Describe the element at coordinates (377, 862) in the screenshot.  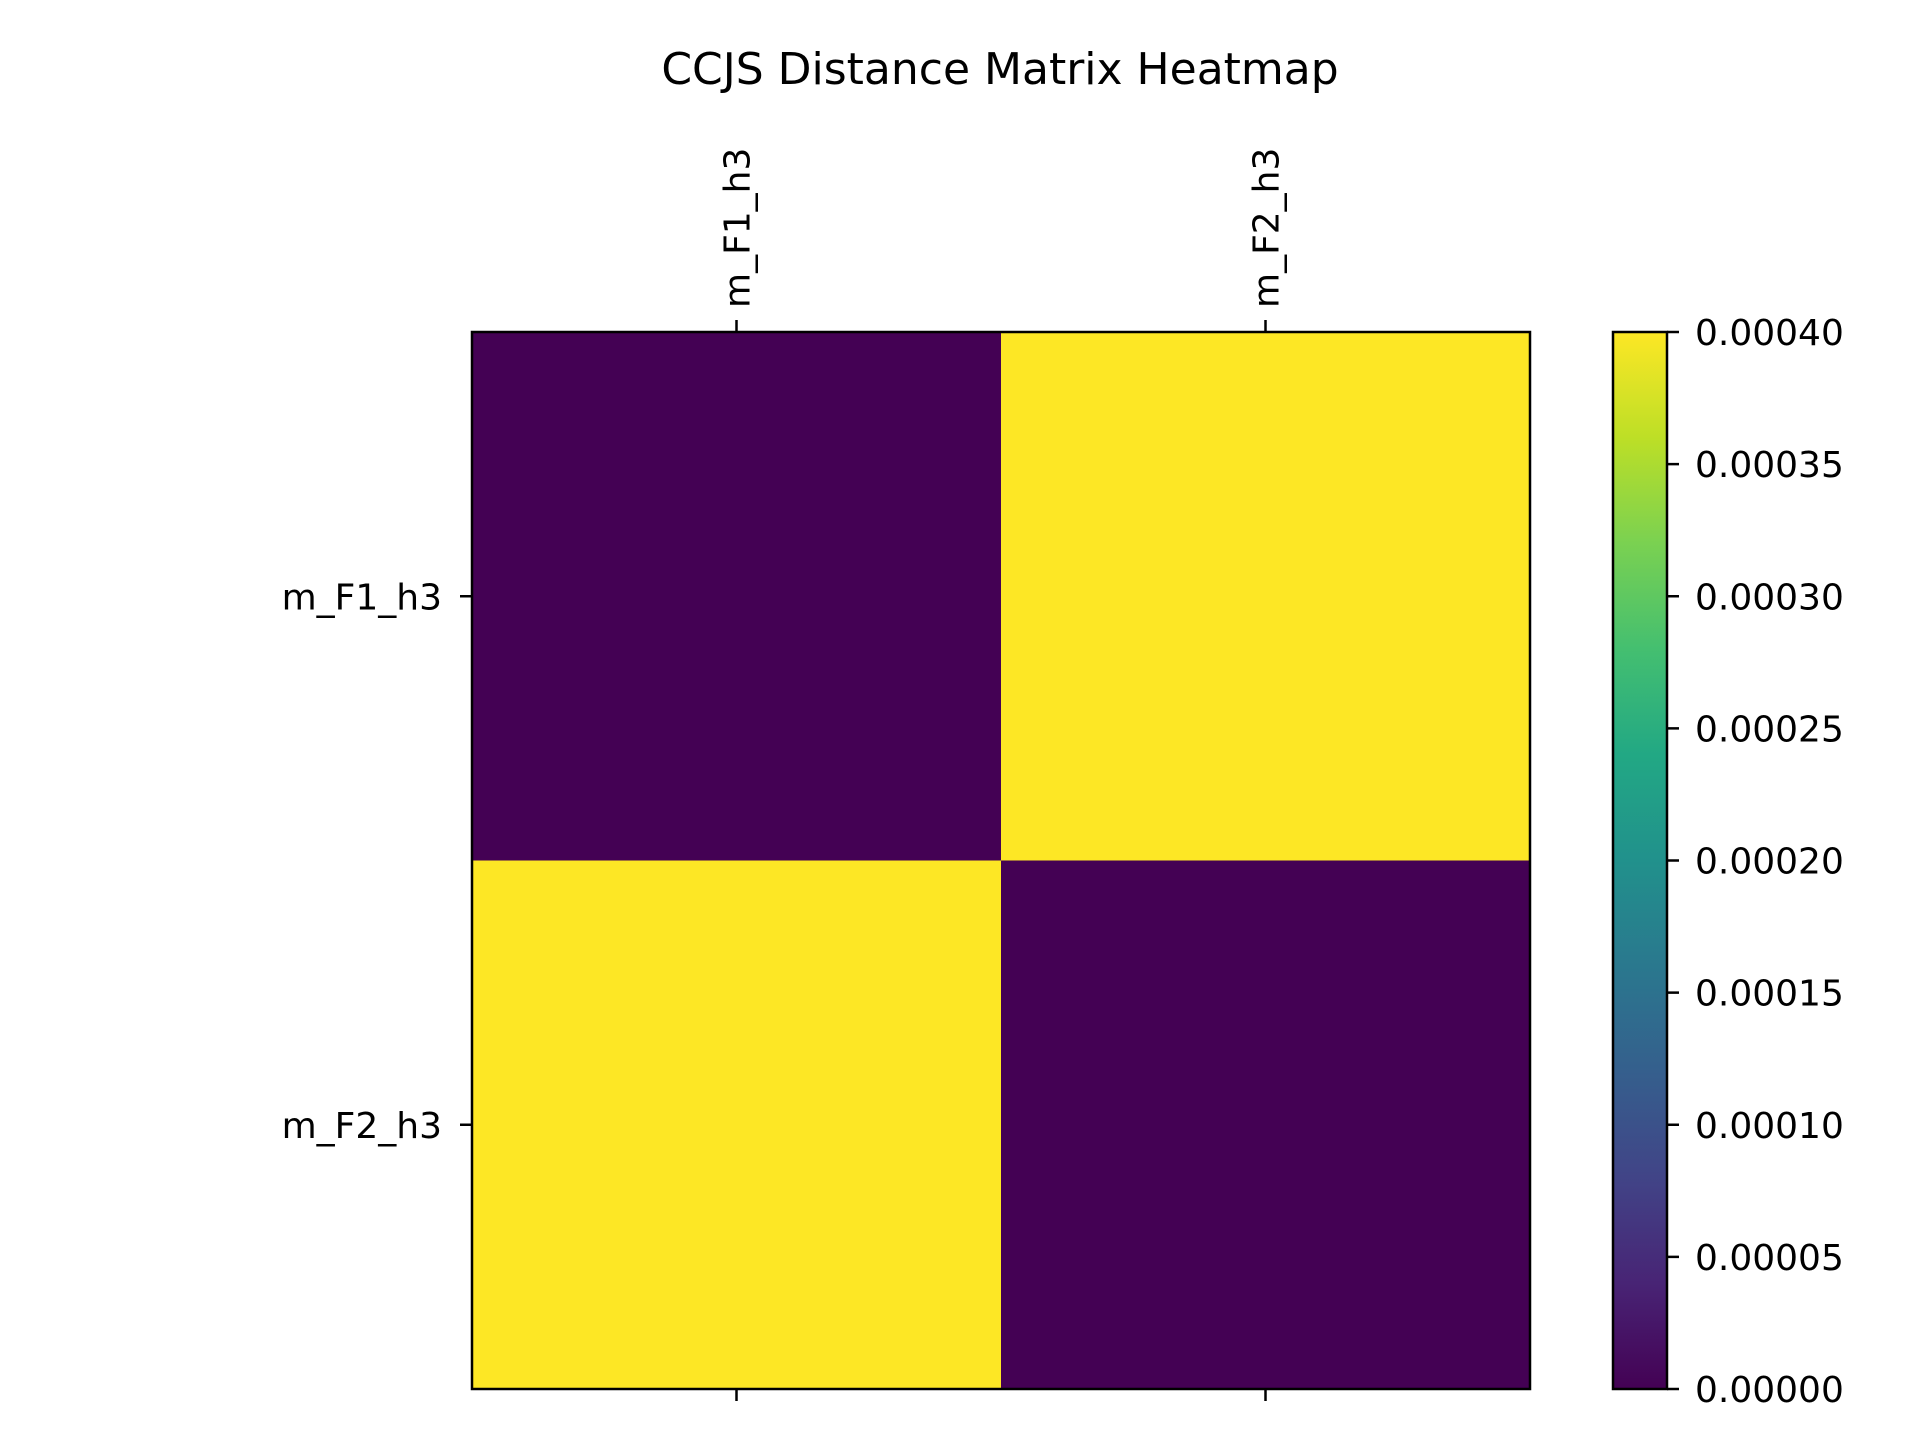
I see `y-axis-ticks: m_F1_h3 m_F2_h3` at that location.